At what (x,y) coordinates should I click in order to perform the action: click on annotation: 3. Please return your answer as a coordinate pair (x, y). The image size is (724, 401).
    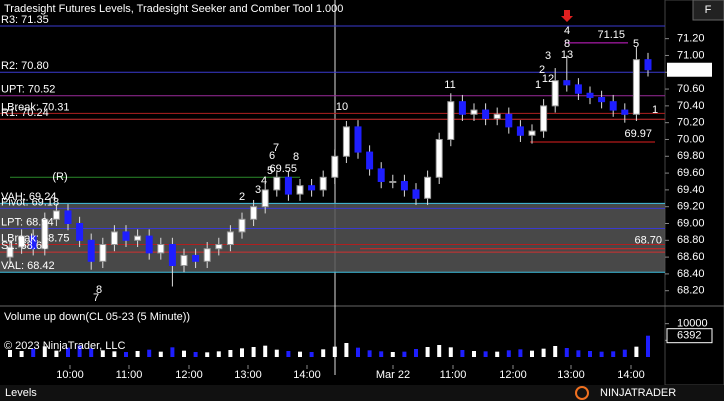
    Looking at the image, I should click on (258, 190).